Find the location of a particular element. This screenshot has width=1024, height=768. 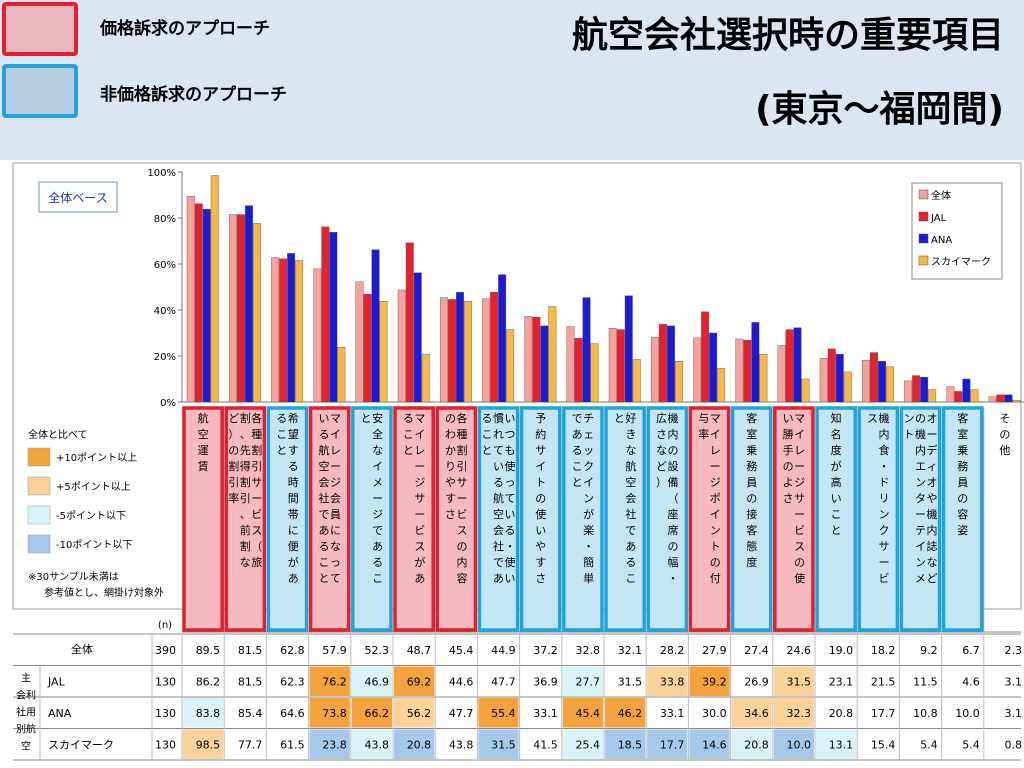

table-row-label: 全体 is located at coordinates (82, 649).